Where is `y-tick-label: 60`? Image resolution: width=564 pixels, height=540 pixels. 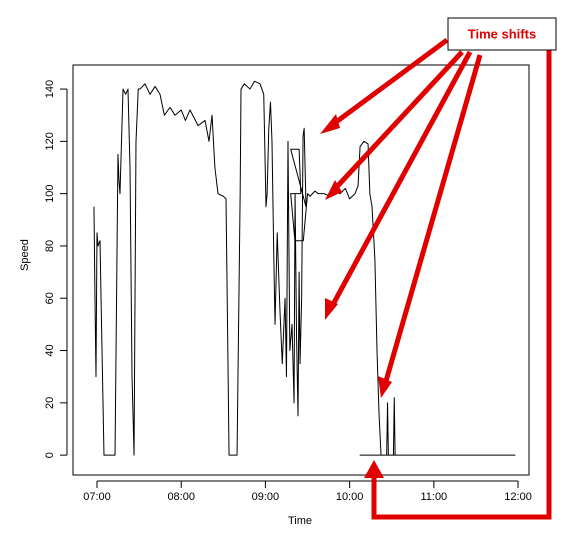
y-tick-label: 60 is located at coordinates (50, 298).